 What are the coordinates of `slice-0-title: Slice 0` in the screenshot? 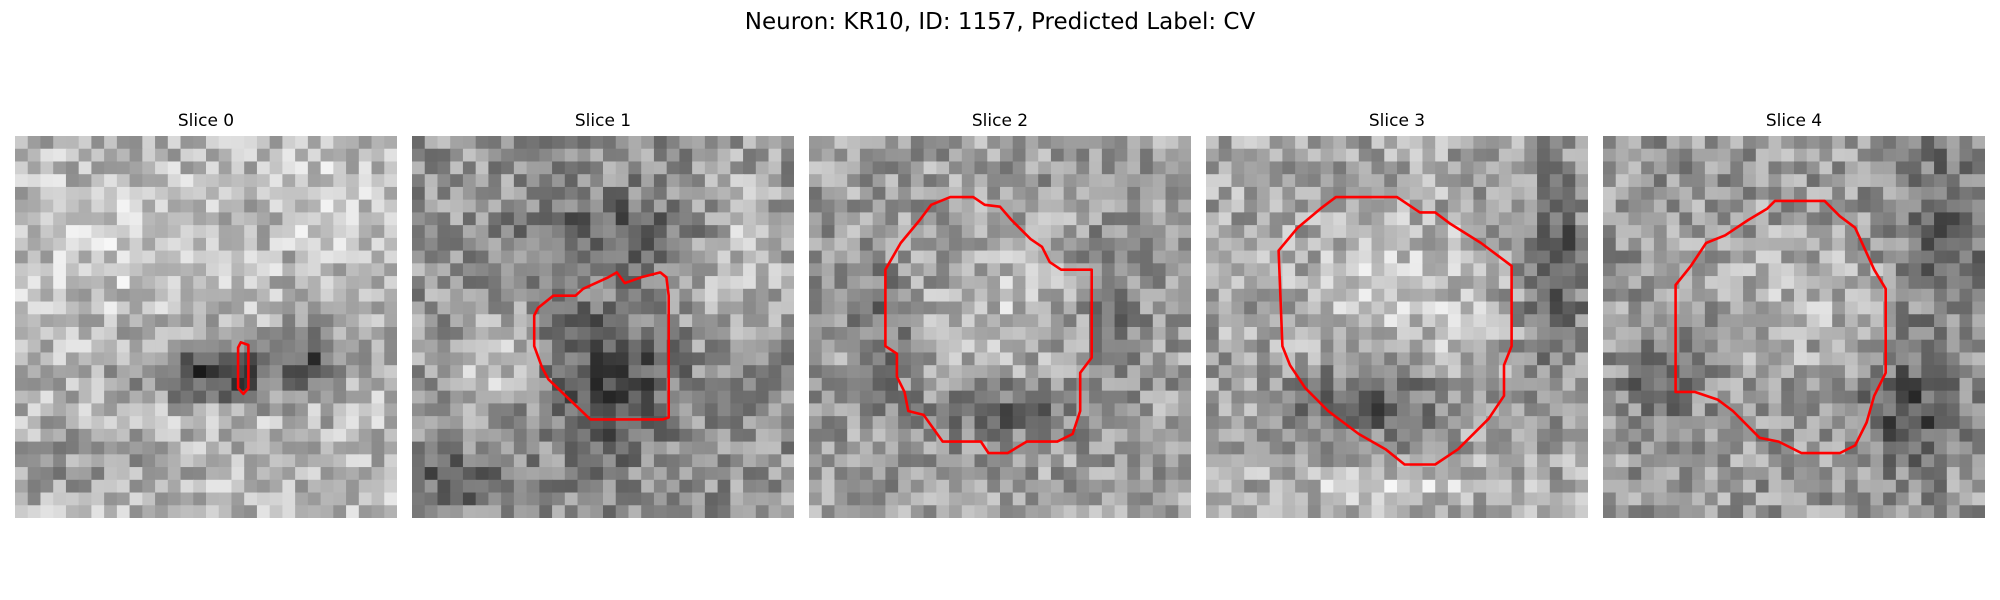 It's located at (206, 121).